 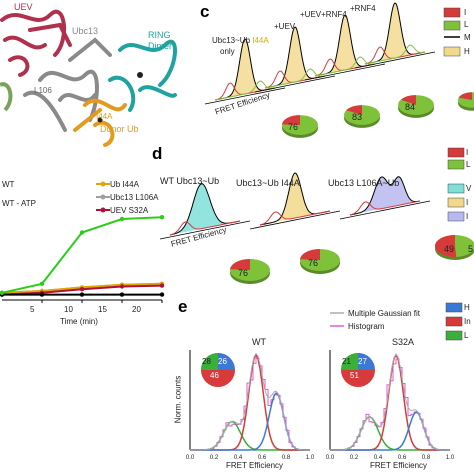 I want to click on label-uev: UEV, so click(x=23, y=7).